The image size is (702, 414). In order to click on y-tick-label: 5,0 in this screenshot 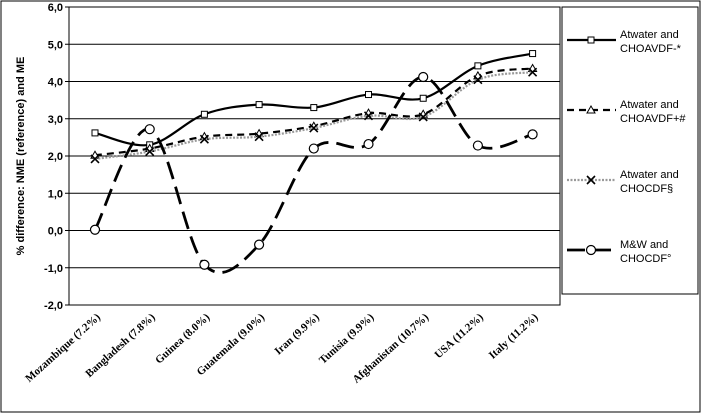, I will do `click(55, 45)`.